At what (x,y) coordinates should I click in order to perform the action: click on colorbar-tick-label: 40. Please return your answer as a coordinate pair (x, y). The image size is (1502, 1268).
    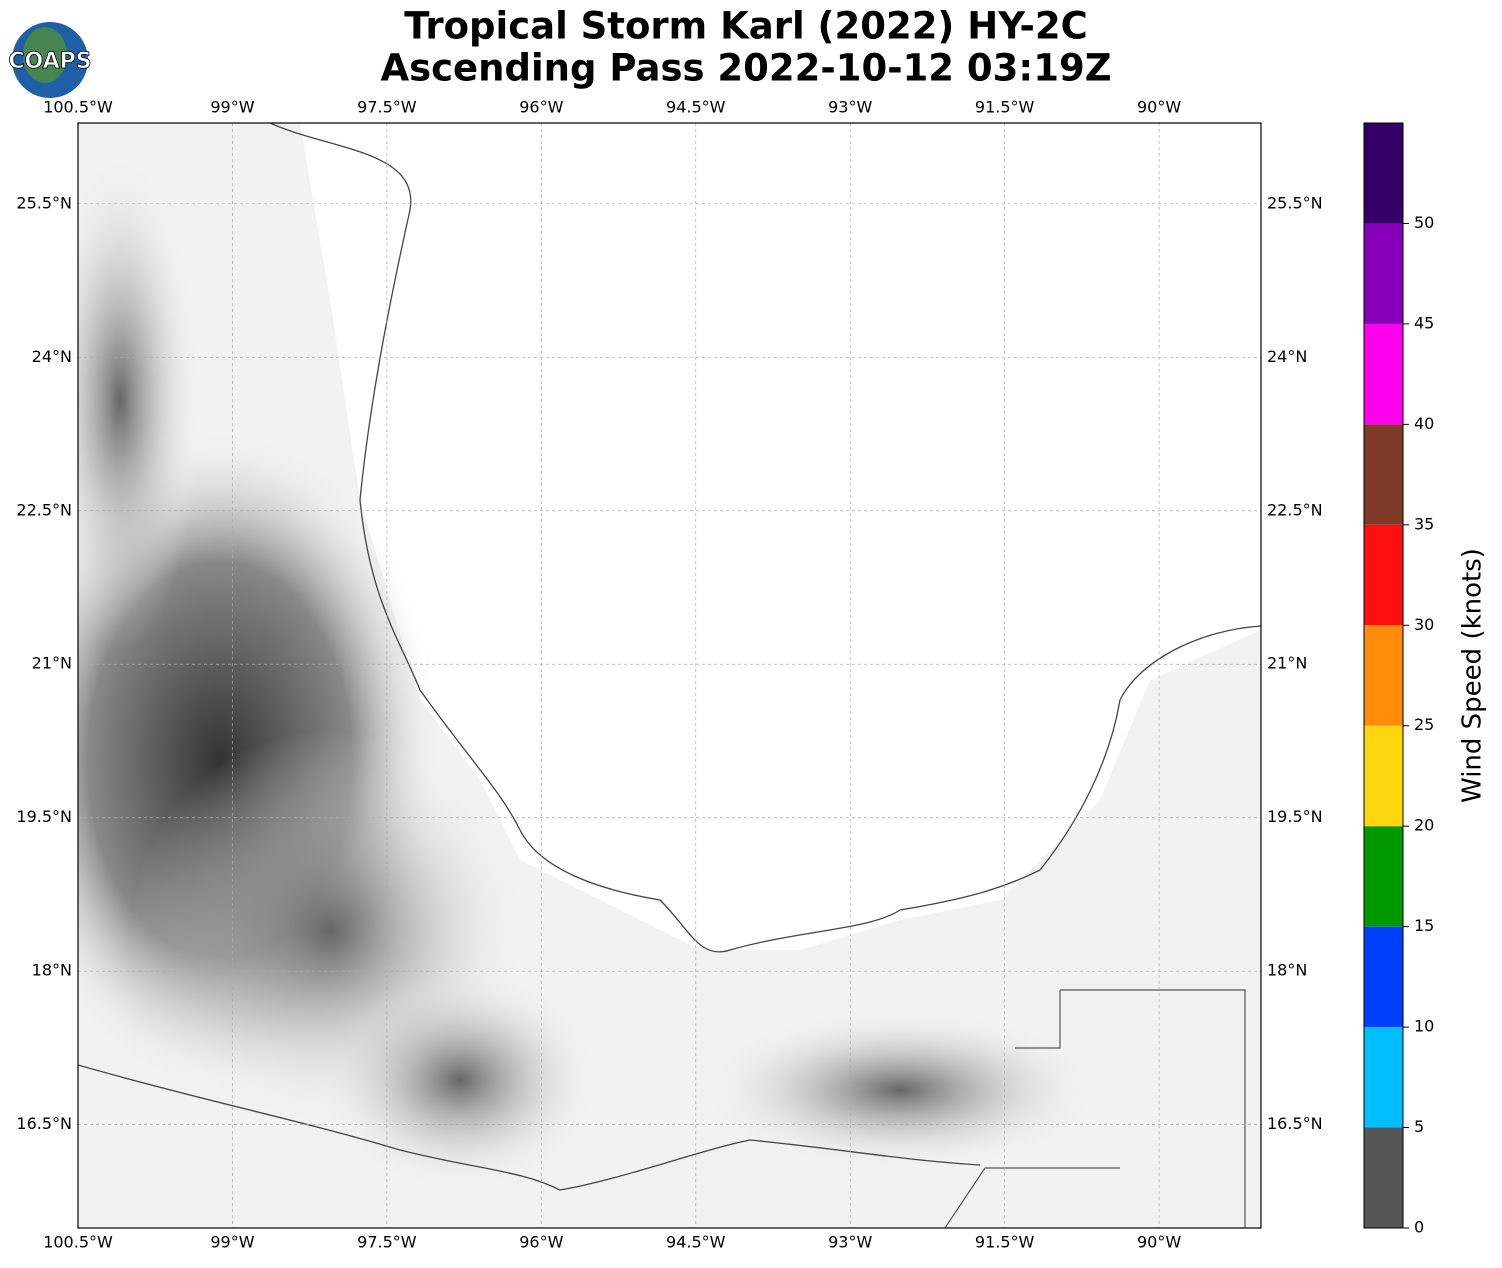
    Looking at the image, I should click on (1424, 423).